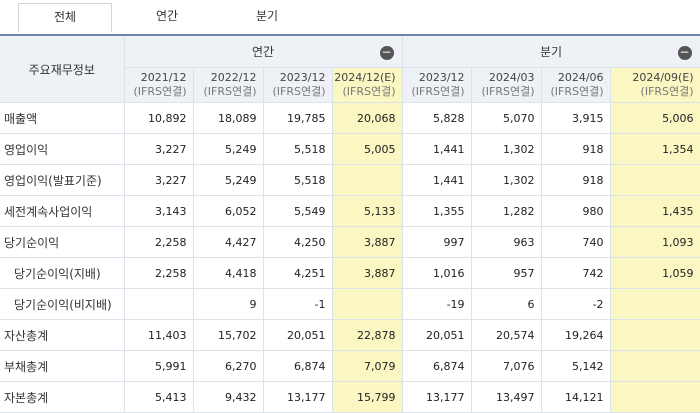  What do you see at coordinates (367, 211) in the screenshot?
I see `table-cell: 5,133` at bounding box center [367, 211].